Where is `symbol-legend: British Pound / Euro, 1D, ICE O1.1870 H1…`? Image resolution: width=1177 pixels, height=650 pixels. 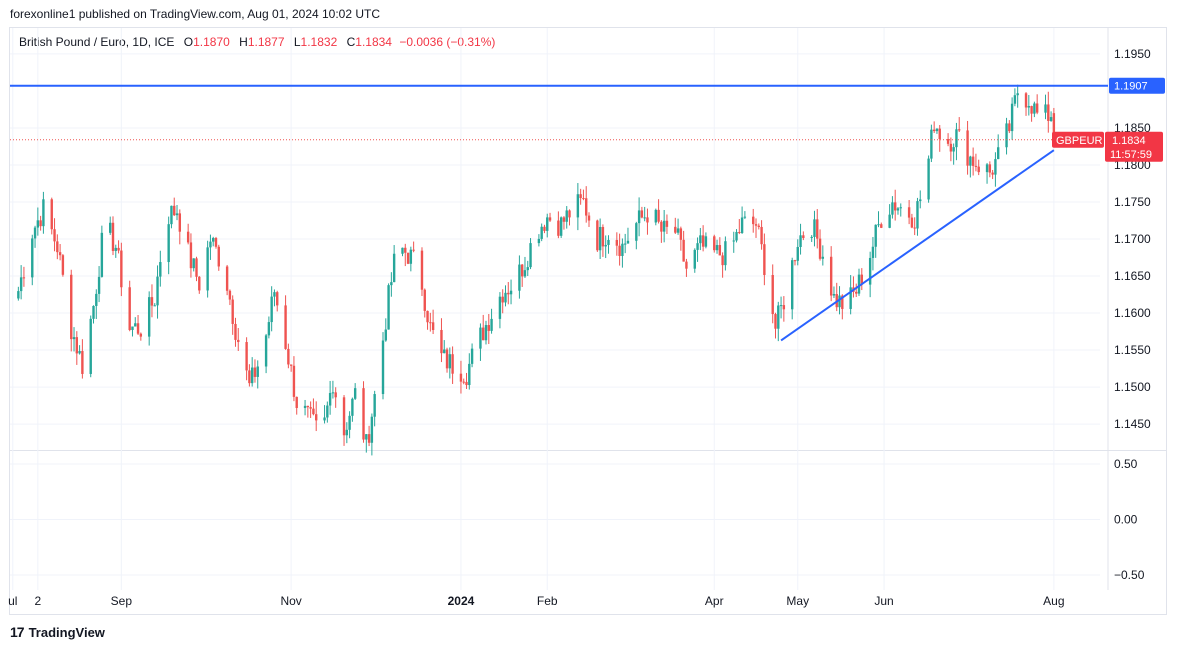
symbol-legend: British Pound / Euro, 1D, ICE O1.1870 H1… is located at coordinates (257, 42).